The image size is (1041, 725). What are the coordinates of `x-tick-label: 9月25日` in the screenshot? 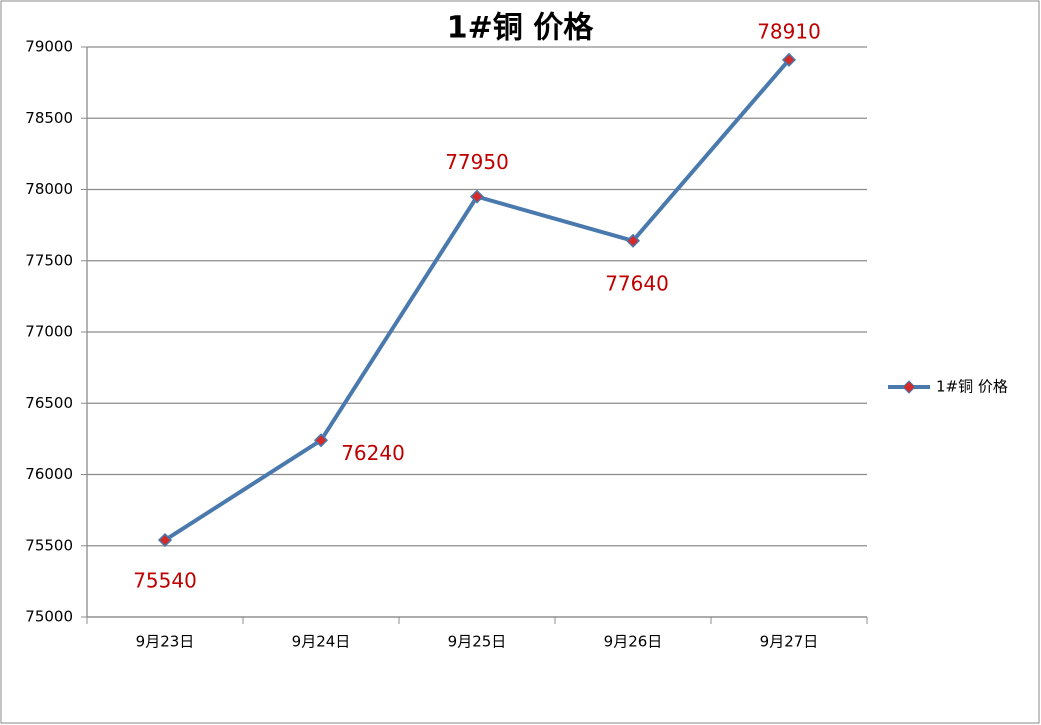 It's located at (477, 642).